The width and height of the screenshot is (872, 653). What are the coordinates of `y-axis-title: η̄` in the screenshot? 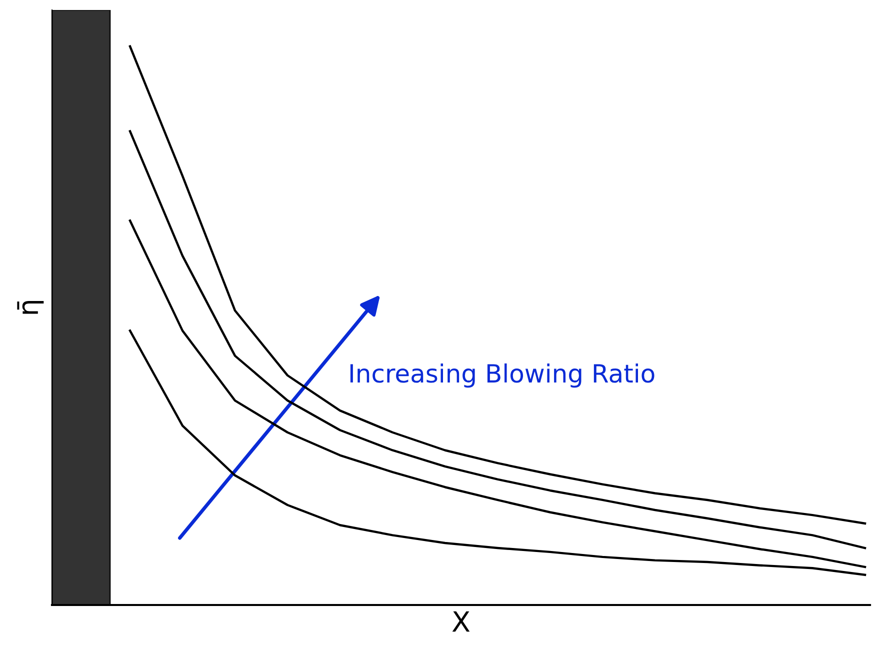 It's located at (30, 307).